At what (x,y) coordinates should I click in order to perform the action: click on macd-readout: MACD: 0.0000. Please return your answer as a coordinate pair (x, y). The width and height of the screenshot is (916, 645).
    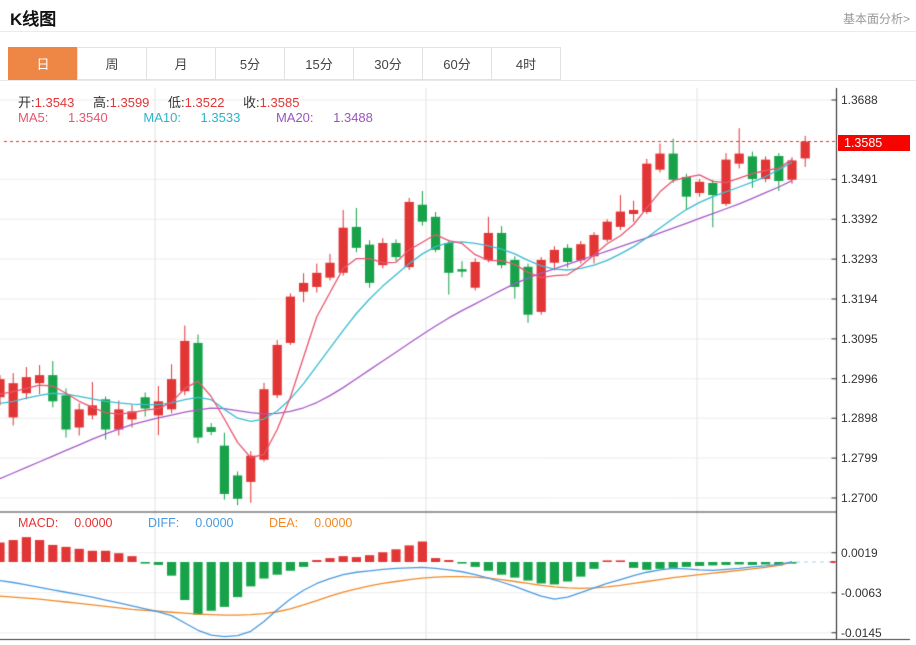
    Looking at the image, I should click on (65, 523).